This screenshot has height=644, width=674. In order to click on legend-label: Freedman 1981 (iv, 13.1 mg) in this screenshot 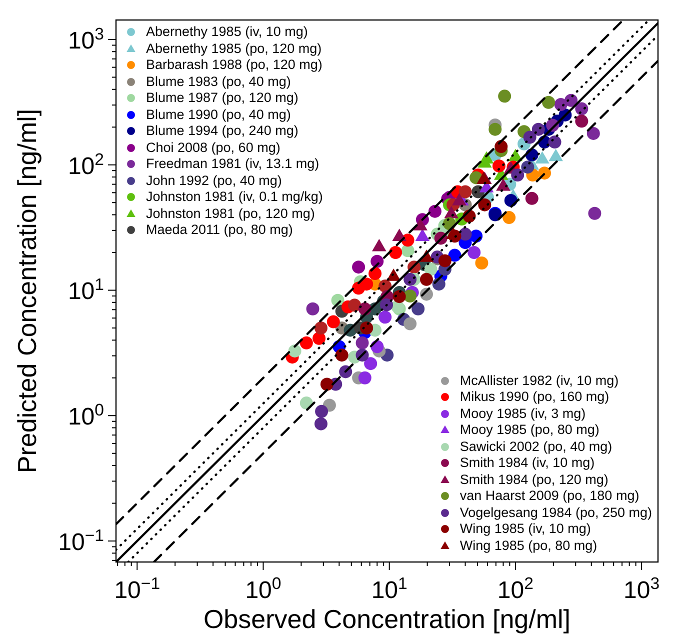, I will do `click(233, 164)`.